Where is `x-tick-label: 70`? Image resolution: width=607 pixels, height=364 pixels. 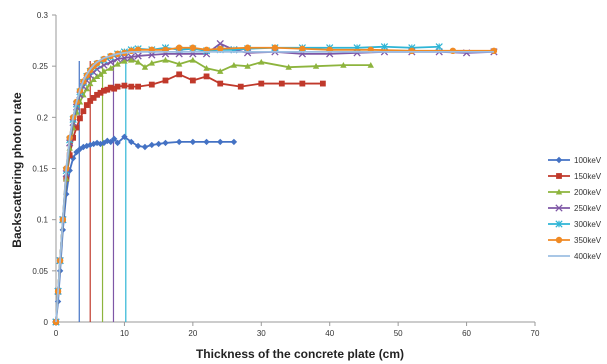 x-tick-label: 70 is located at coordinates (535, 333).